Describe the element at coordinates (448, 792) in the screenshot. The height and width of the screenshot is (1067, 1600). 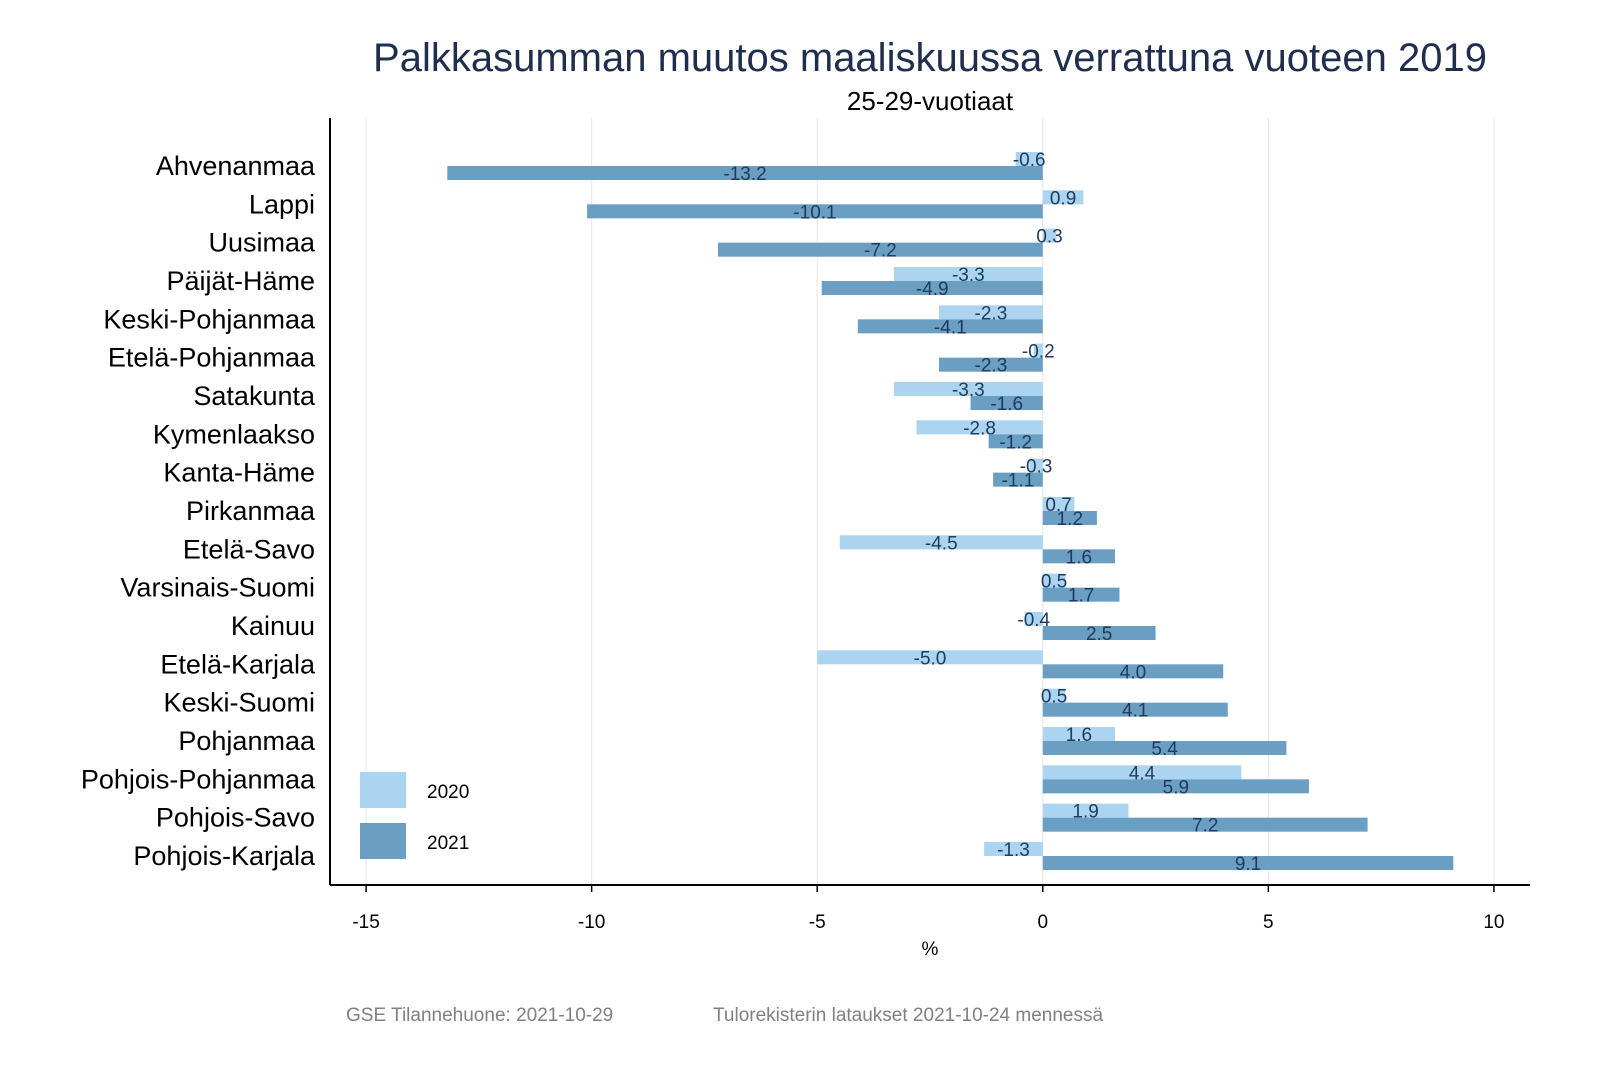
I see `legend-label: 2020` at that location.